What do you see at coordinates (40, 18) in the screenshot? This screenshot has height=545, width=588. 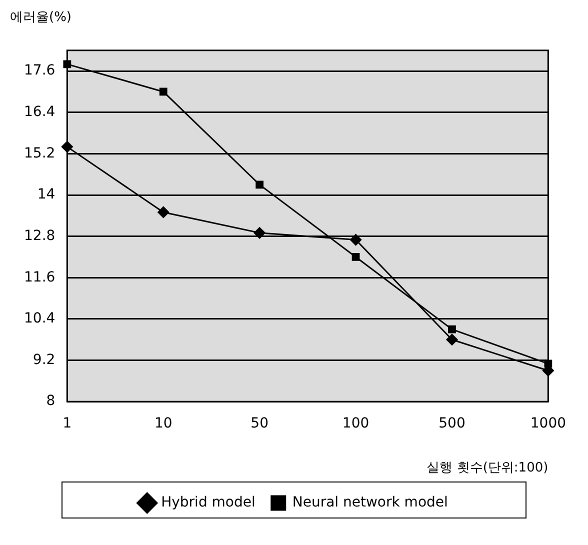 I see `y-axis-title: 에러율(%)` at bounding box center [40, 18].